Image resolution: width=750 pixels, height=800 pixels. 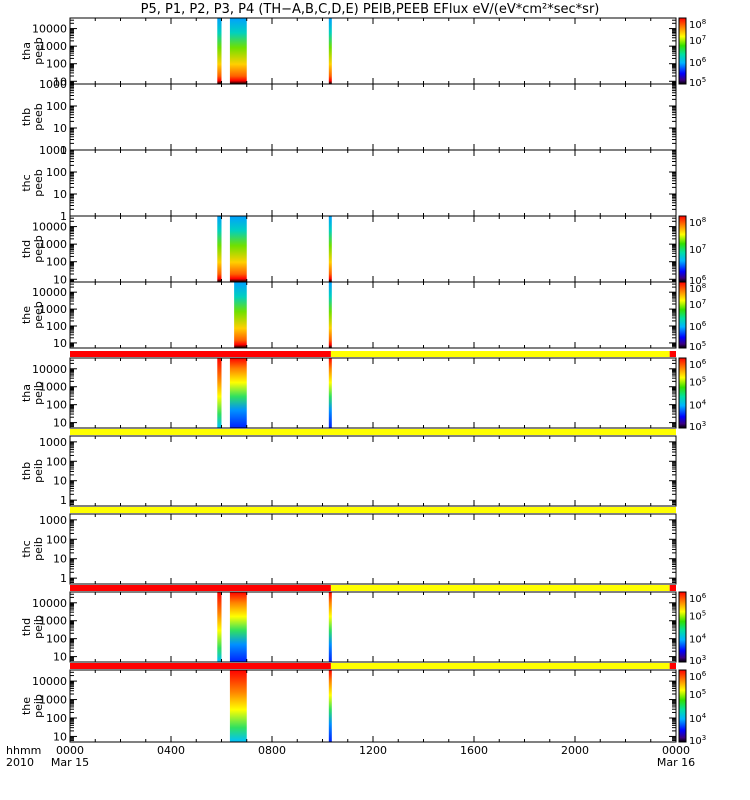 I want to click on colorbar: 10⁶ 10⁵ 10⁴ 10³, so click(x=692, y=708).